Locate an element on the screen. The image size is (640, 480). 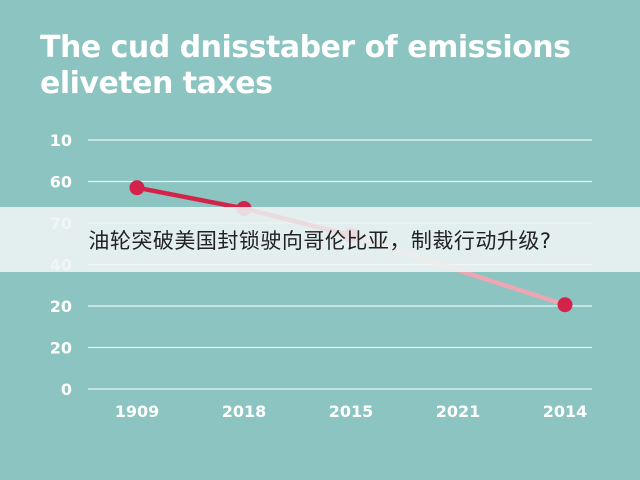
headline-text: 油轮突破美国封锁驶向哥伦比亚，制裁行动升级? is located at coordinates (320, 240).